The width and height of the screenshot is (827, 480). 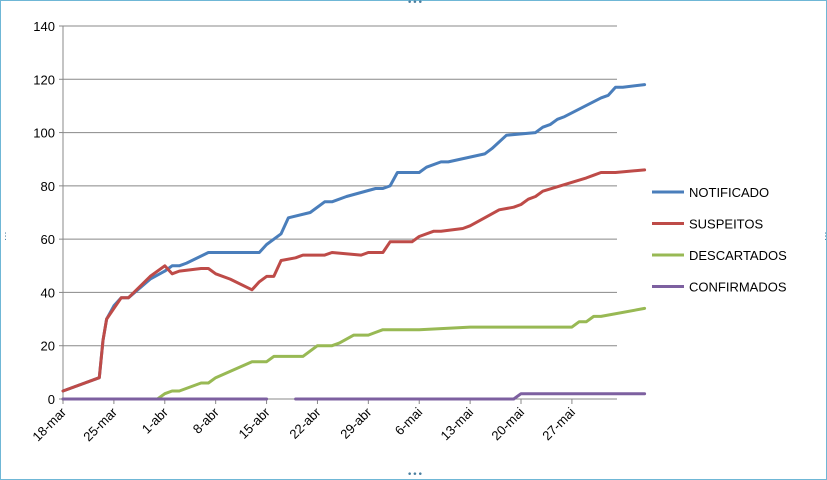 What do you see at coordinates (48, 239) in the screenshot?
I see `y-tick-label: 60` at bounding box center [48, 239].